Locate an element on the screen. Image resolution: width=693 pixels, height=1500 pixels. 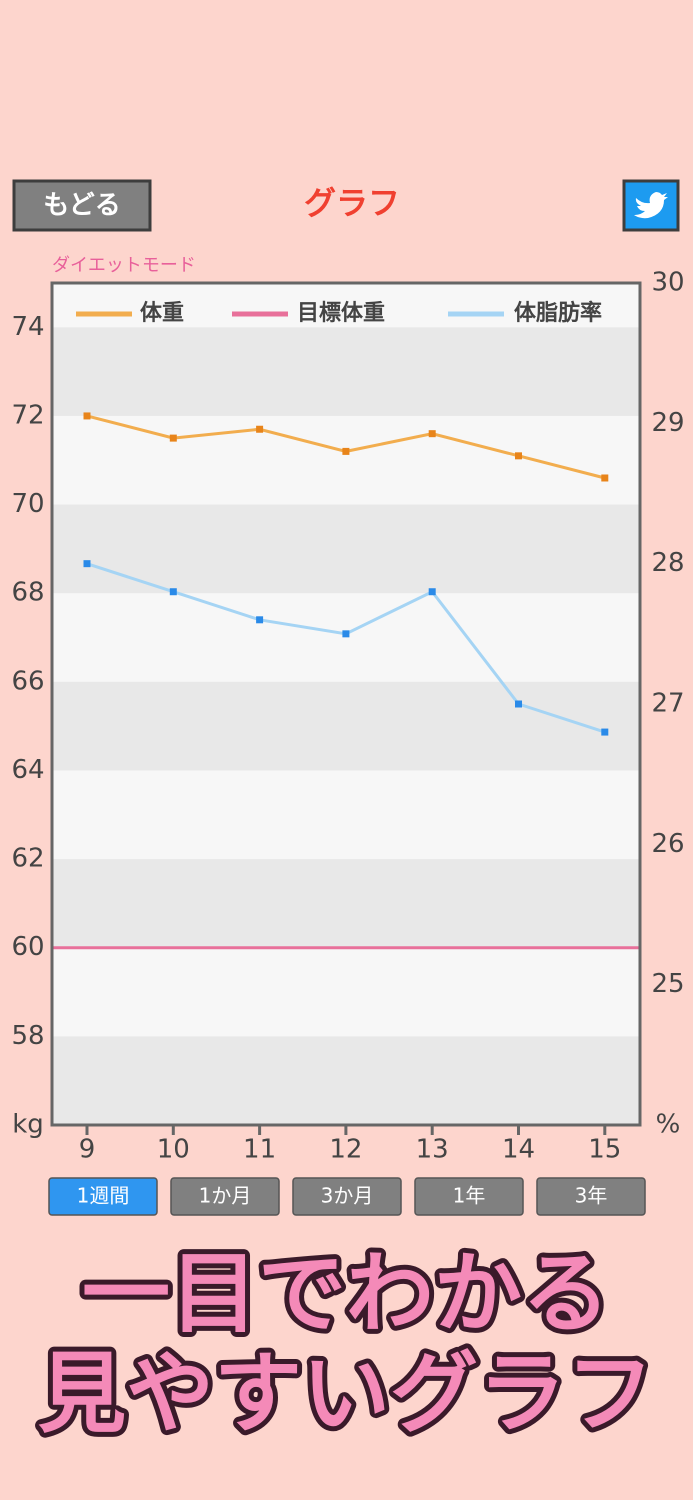
y2-tick-label: 25 is located at coordinates (667, 984).